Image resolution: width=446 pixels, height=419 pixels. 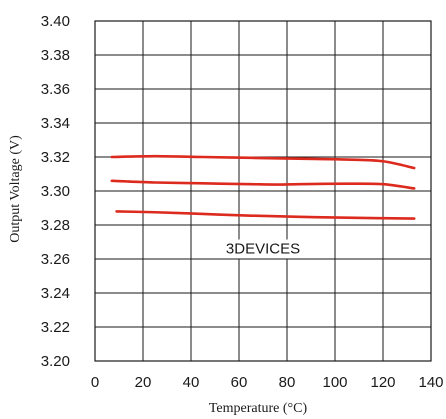 What do you see at coordinates (55, 89) in the screenshot?
I see `y-tick-label: 3.36` at bounding box center [55, 89].